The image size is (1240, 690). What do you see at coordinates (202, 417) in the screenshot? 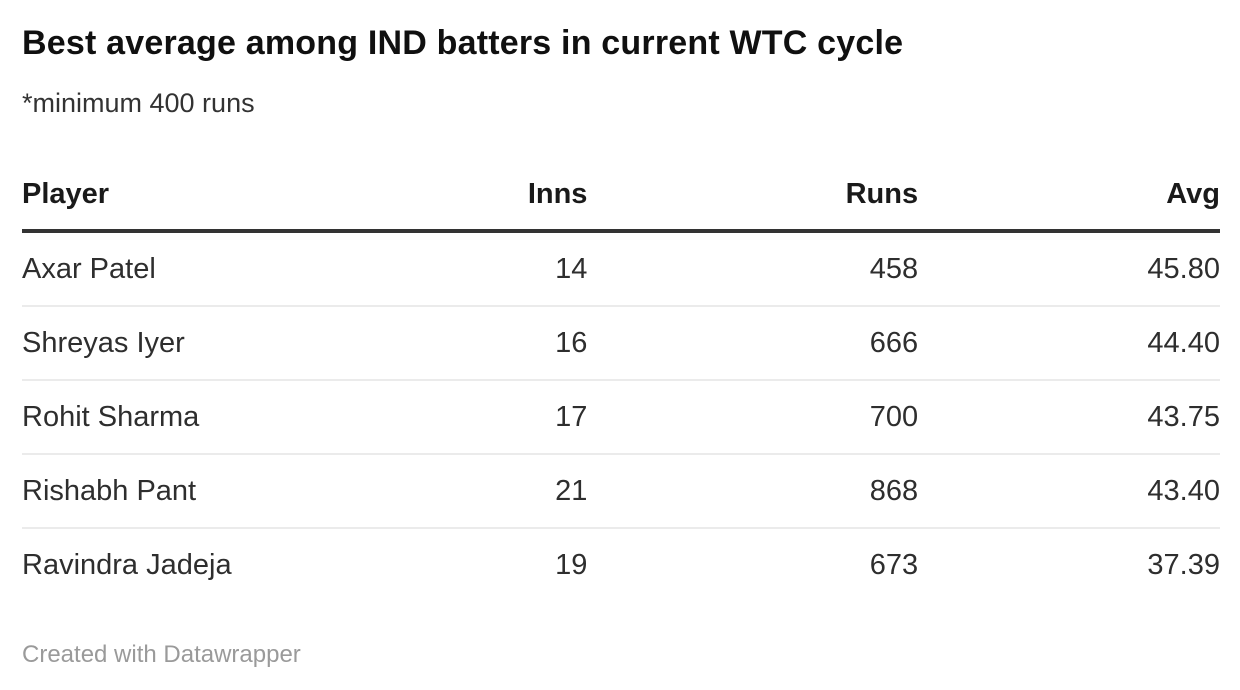
I see `player-cell: Rohit Sharma` at bounding box center [202, 417].